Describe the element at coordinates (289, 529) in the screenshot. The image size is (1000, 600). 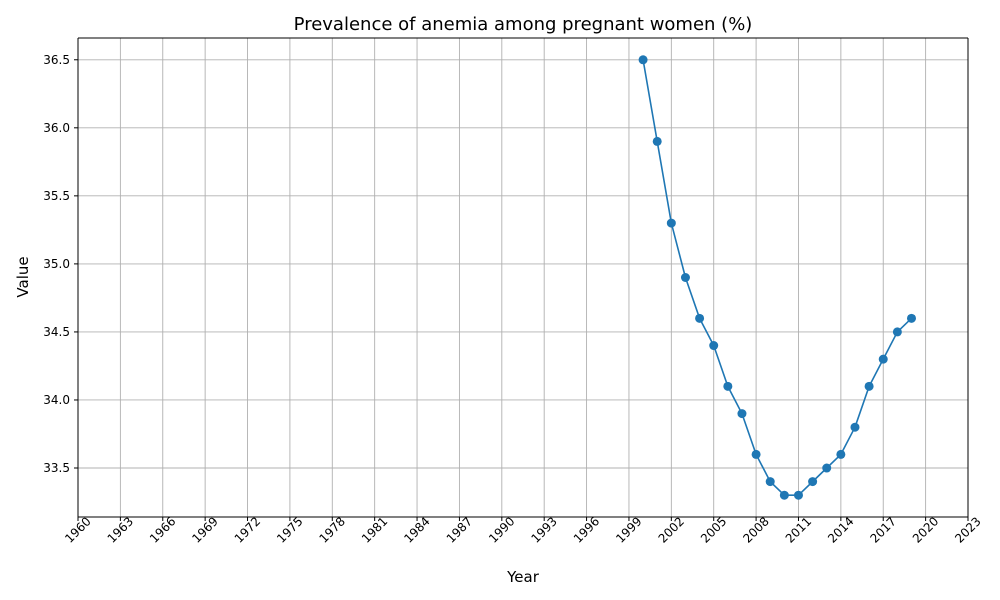
I see `x-tick-label: 1975` at that location.